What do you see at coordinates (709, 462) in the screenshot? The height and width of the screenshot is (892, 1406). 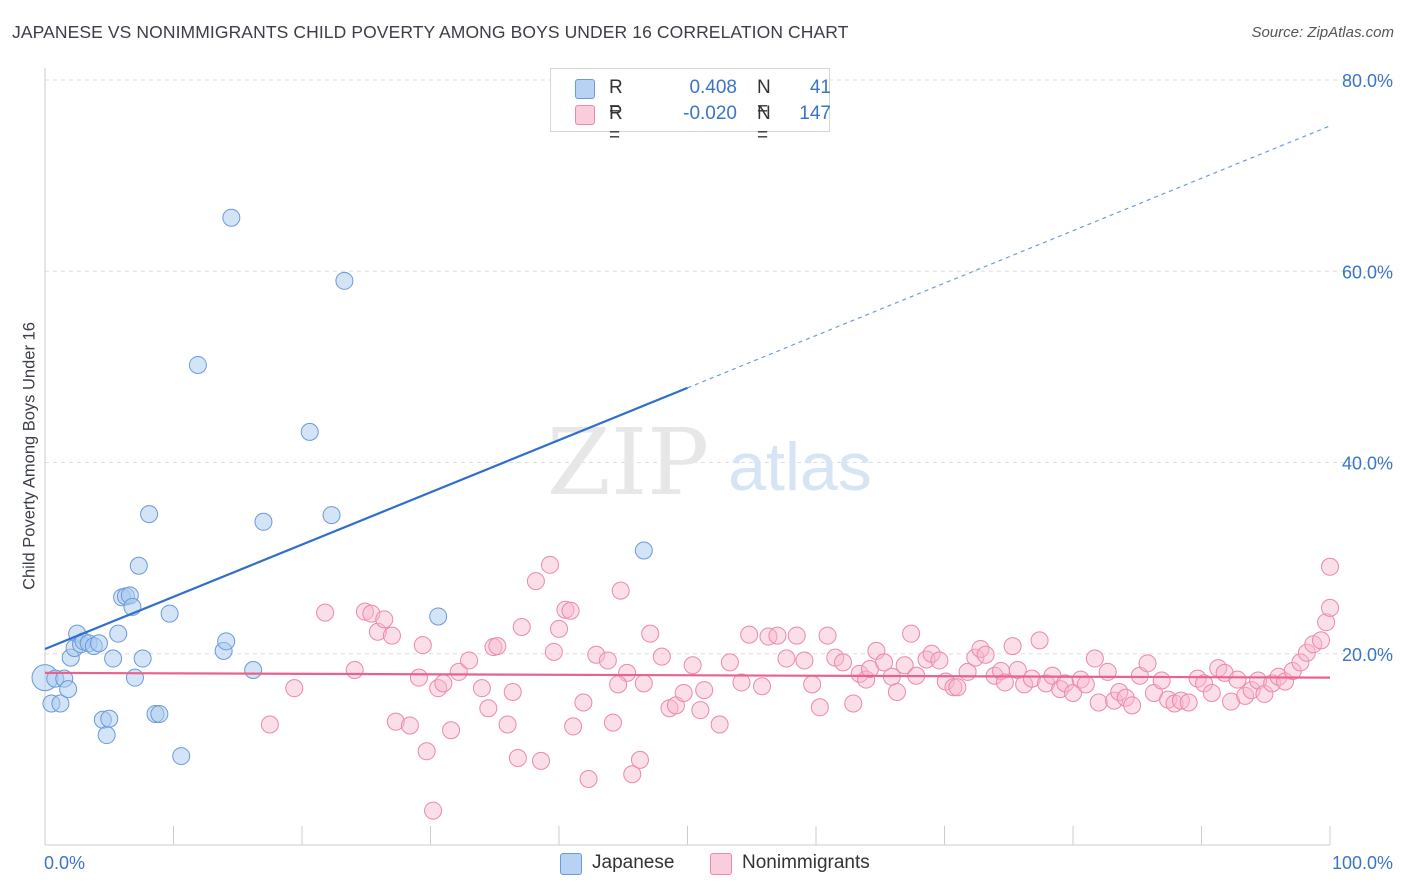 I see `watermark: ZIP atlas` at bounding box center [709, 462].